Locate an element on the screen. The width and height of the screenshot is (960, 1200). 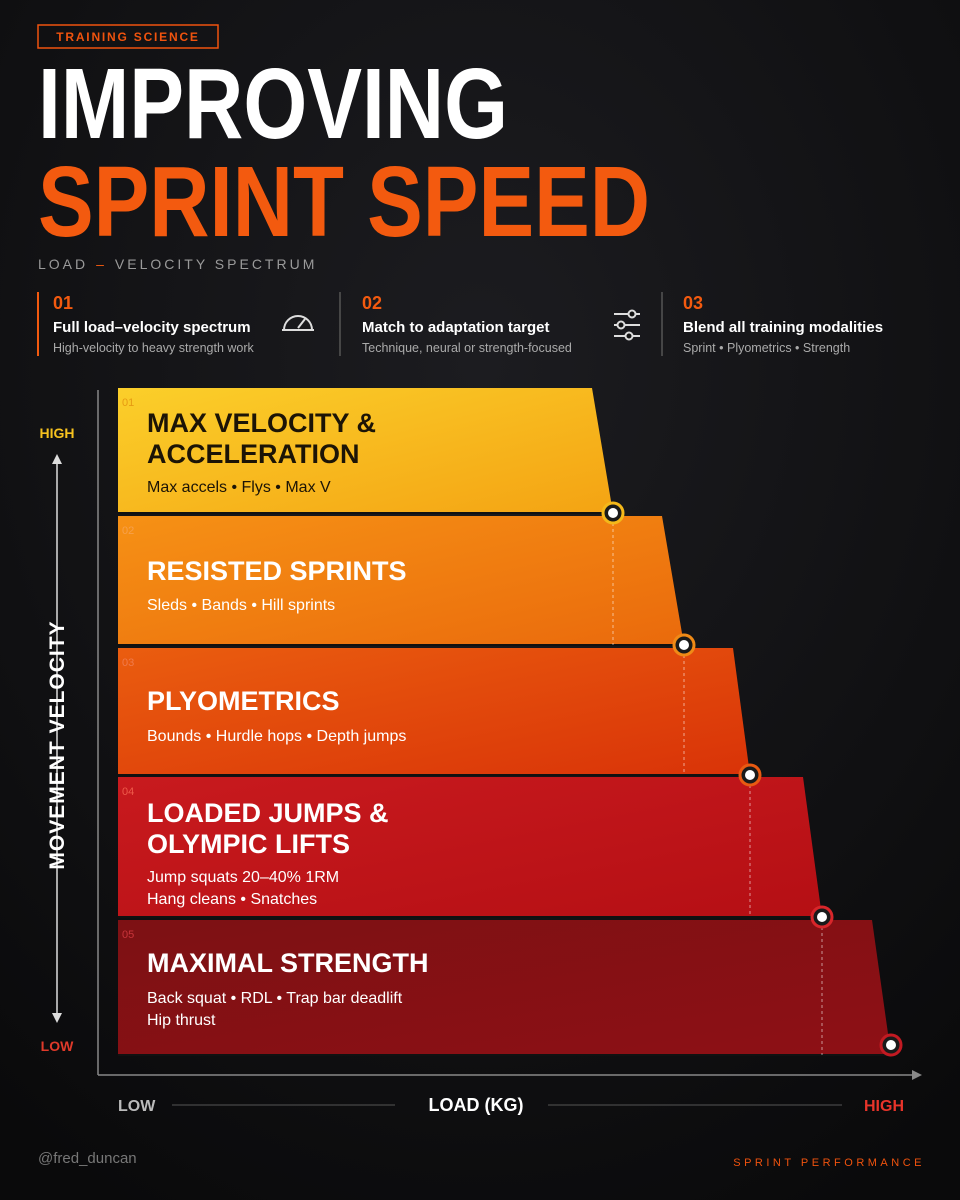
x-low: LOW is located at coordinates (137, 1106).